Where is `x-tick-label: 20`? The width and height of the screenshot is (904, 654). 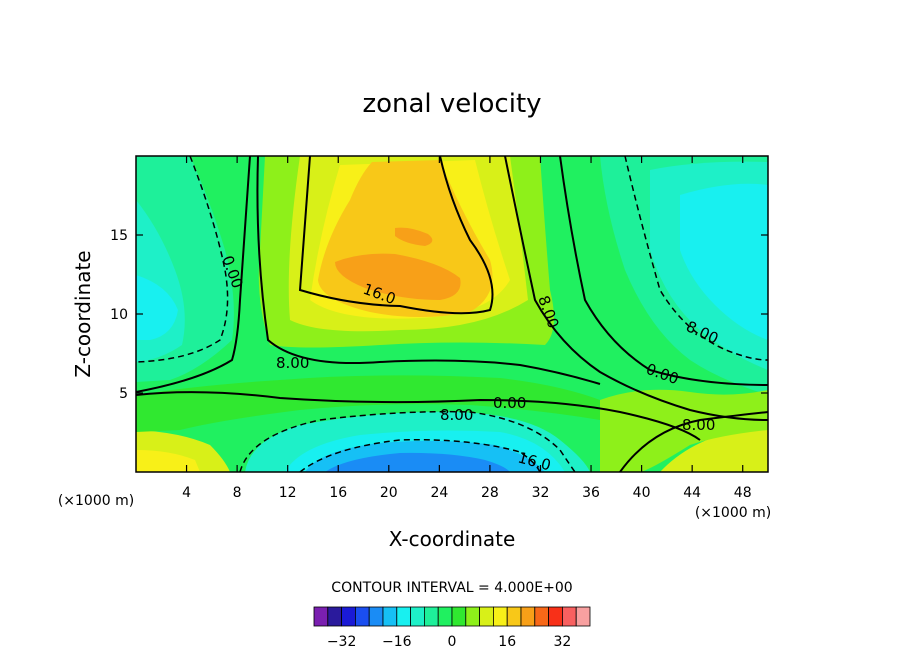 x-tick-label: 20 is located at coordinates (389, 493).